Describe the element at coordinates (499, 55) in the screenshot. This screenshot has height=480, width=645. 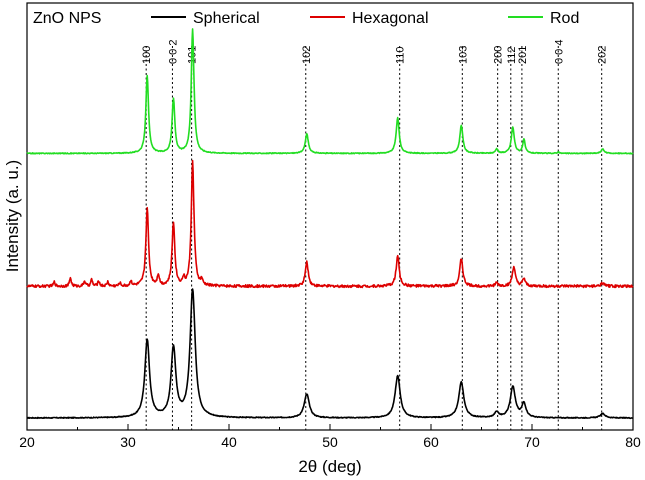
I see `peak-label: 200` at that location.